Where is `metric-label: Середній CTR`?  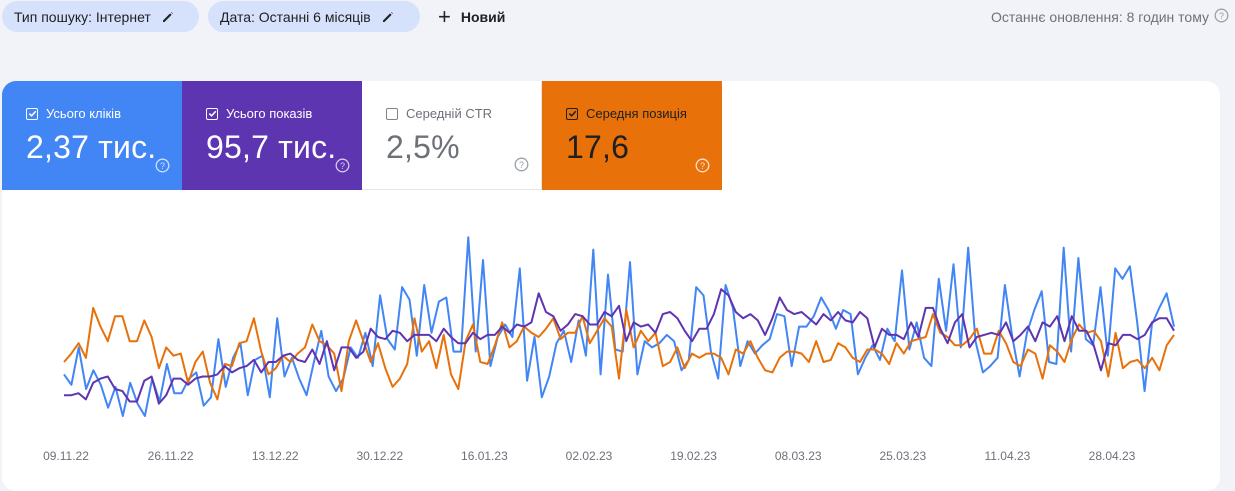 metric-label: Середній CTR is located at coordinates (449, 113).